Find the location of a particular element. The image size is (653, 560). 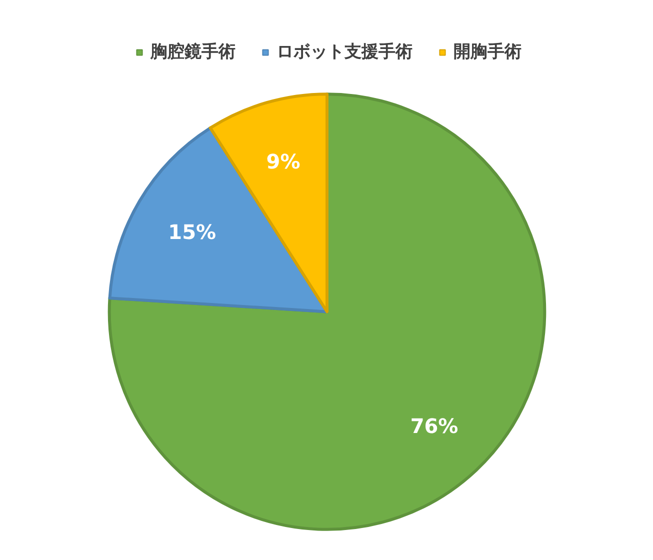

data-label: 15% is located at coordinates (192, 232).